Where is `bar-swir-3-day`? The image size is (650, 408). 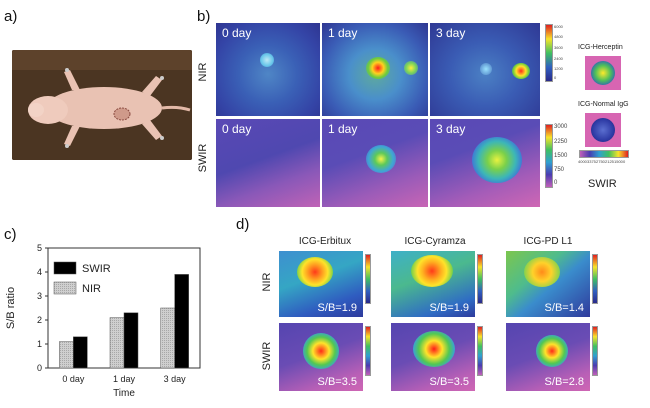 bar-swir-3-day is located at coordinates (181, 321).